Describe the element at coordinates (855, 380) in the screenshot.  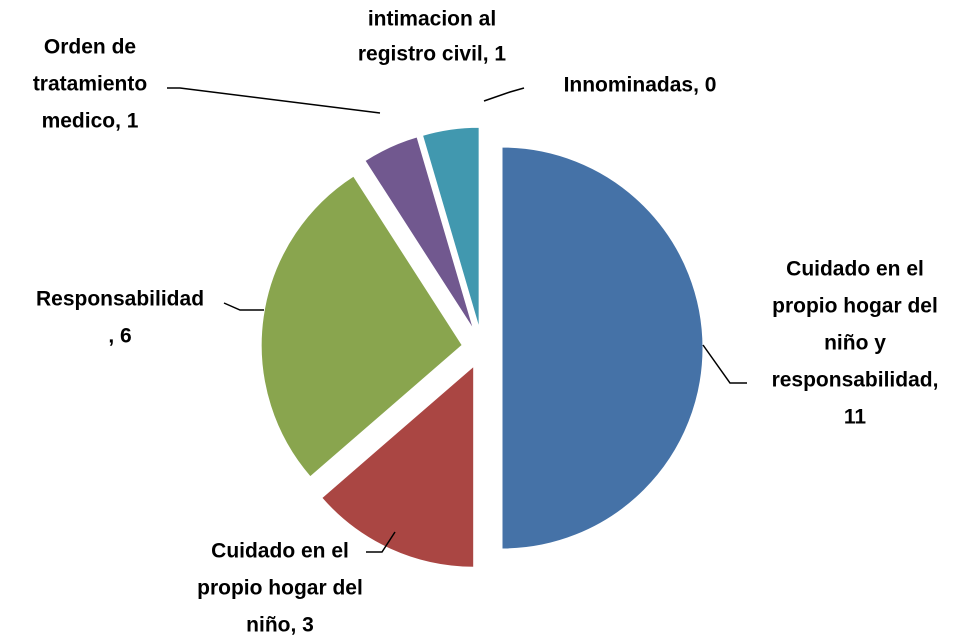
I see `data-label: responsabilidad,` at that location.